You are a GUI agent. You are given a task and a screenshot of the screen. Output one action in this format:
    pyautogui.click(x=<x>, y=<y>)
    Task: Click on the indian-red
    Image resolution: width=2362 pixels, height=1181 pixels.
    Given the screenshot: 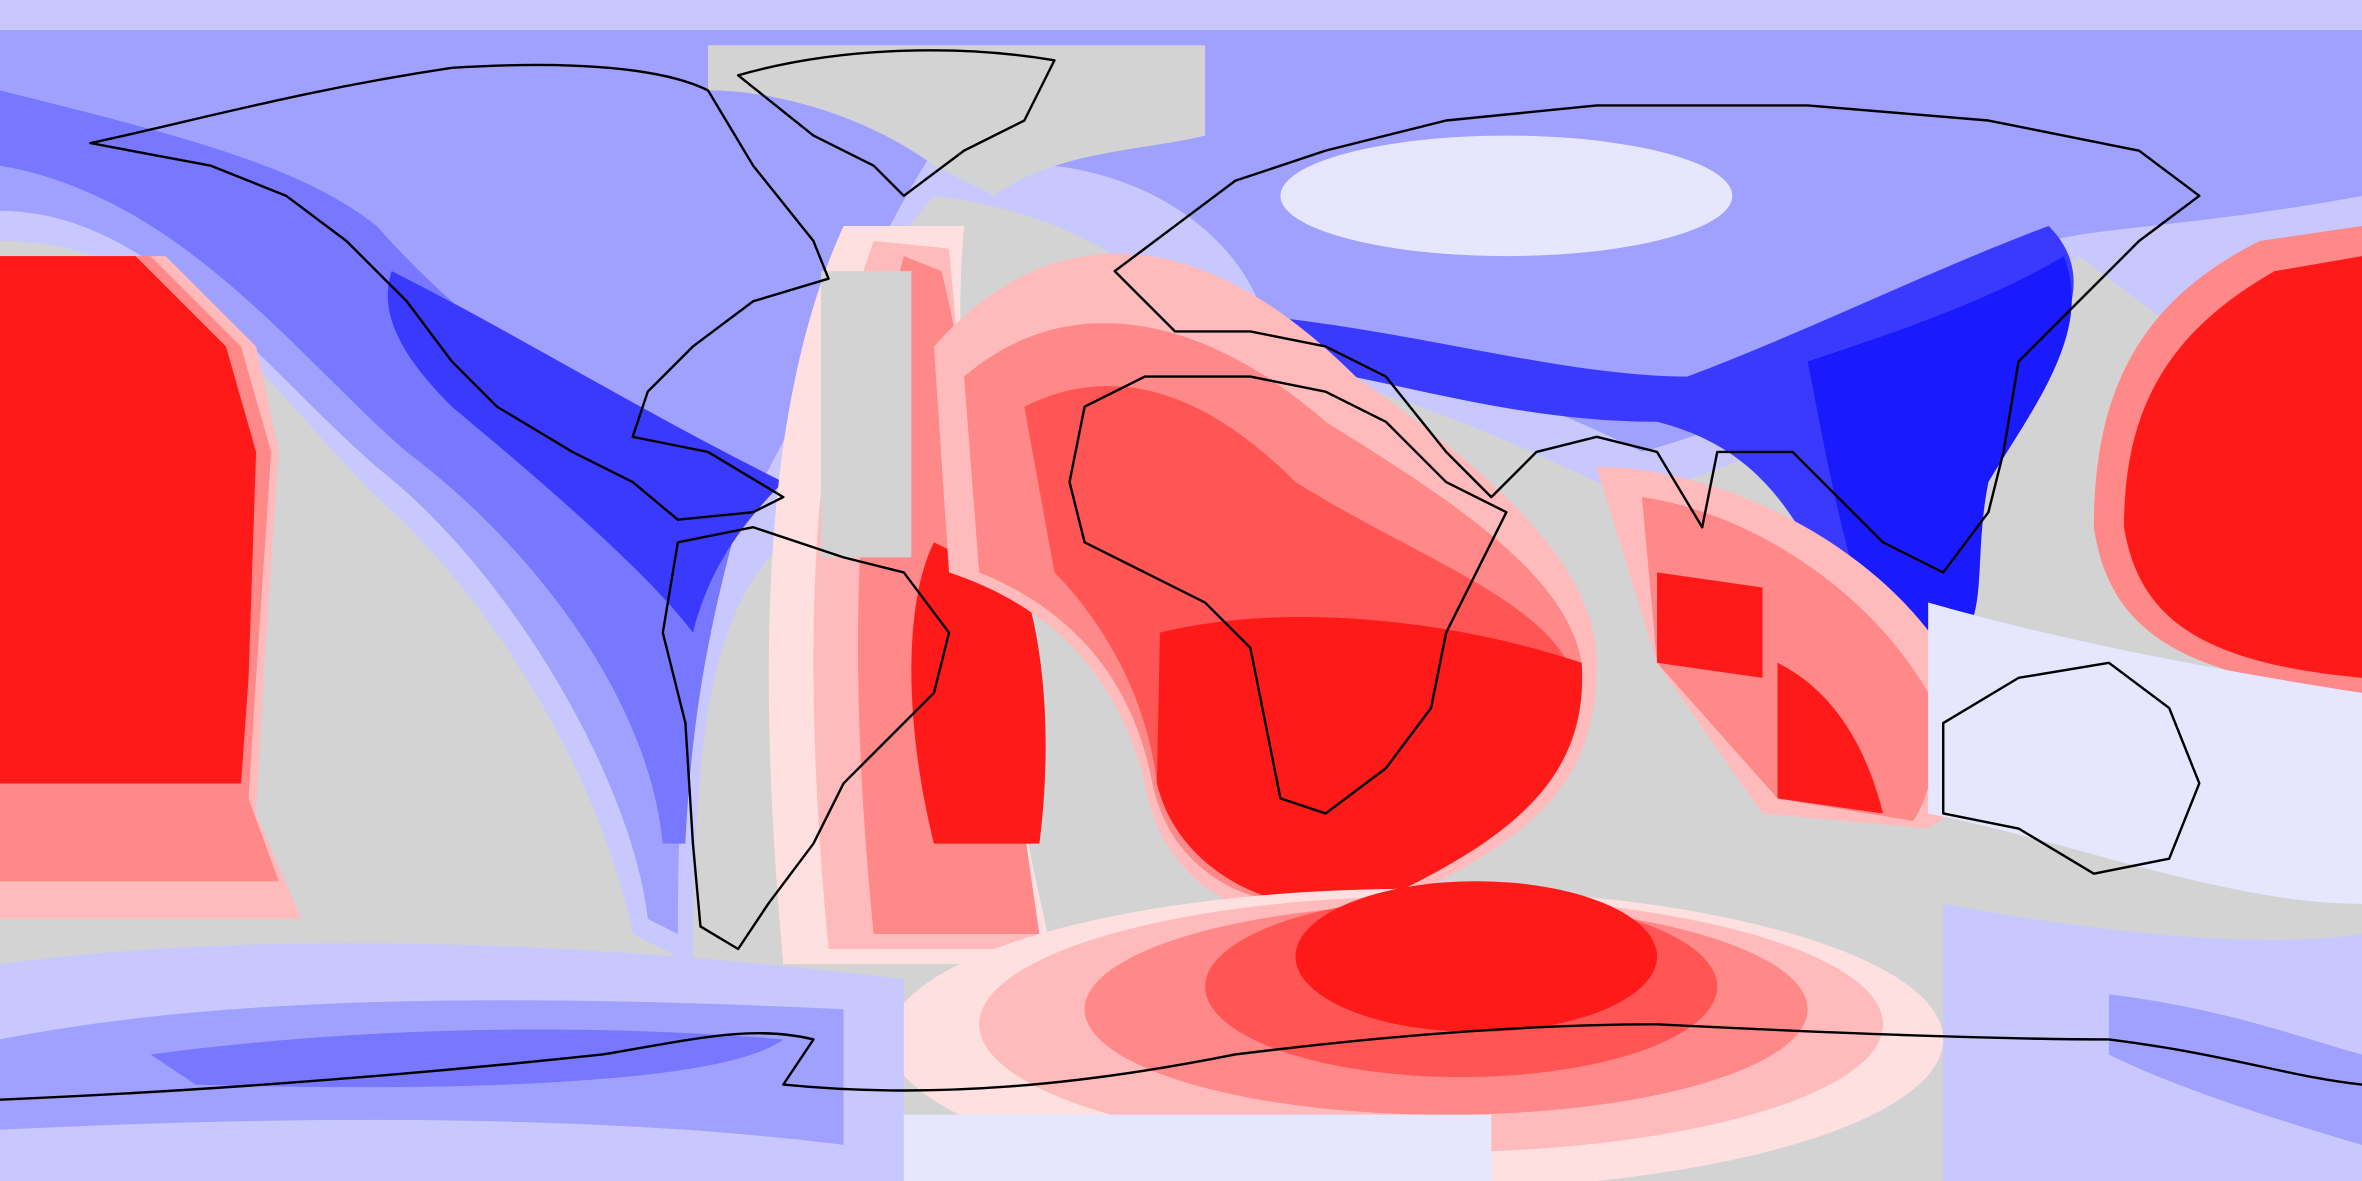 What is the action you would take?
    pyautogui.click(x=1783, y=647)
    